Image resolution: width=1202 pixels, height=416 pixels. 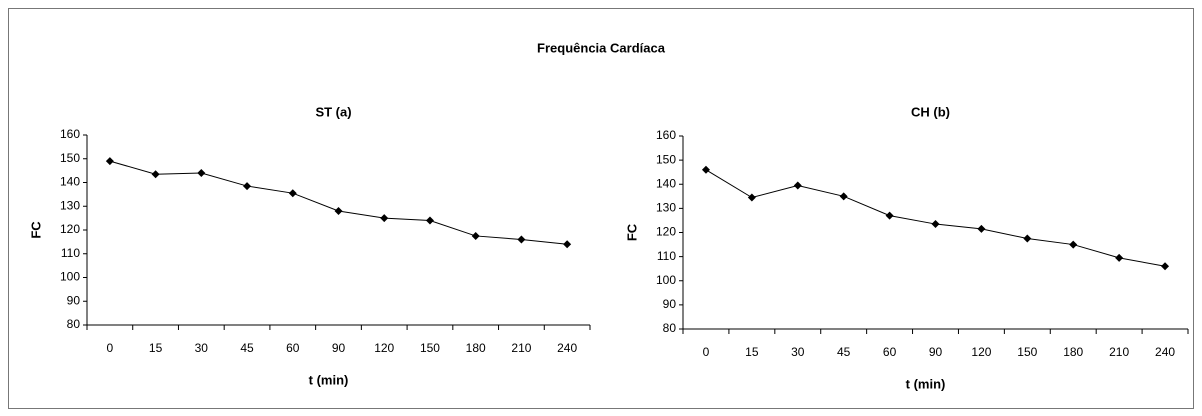 I want to click on chart-title: CH (b), so click(x=930, y=111).